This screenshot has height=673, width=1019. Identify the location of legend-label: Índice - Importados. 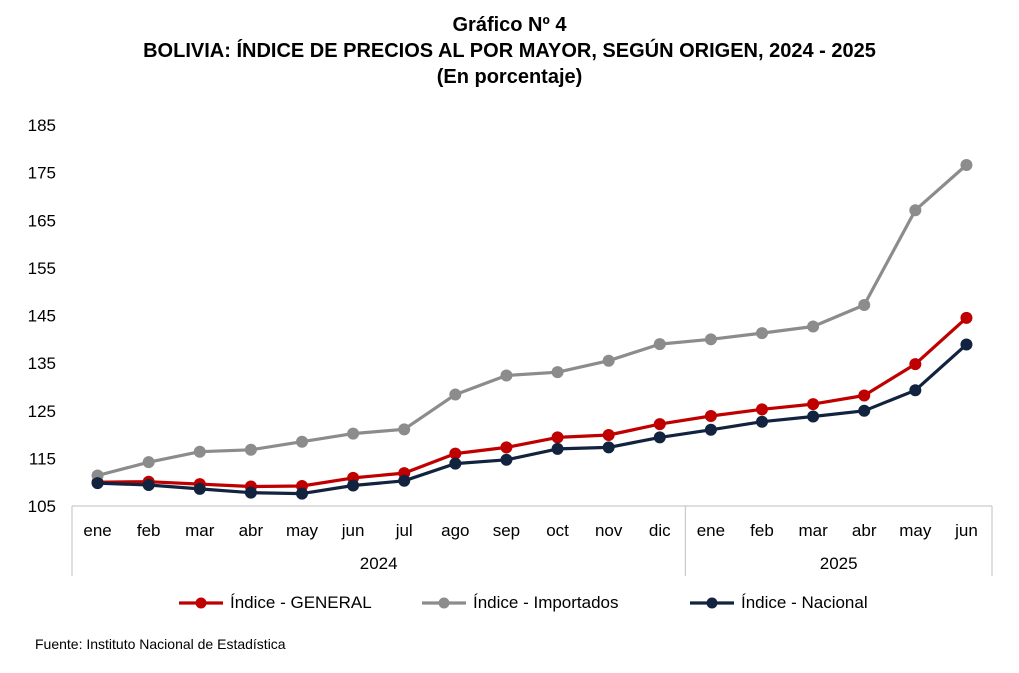
(546, 602).